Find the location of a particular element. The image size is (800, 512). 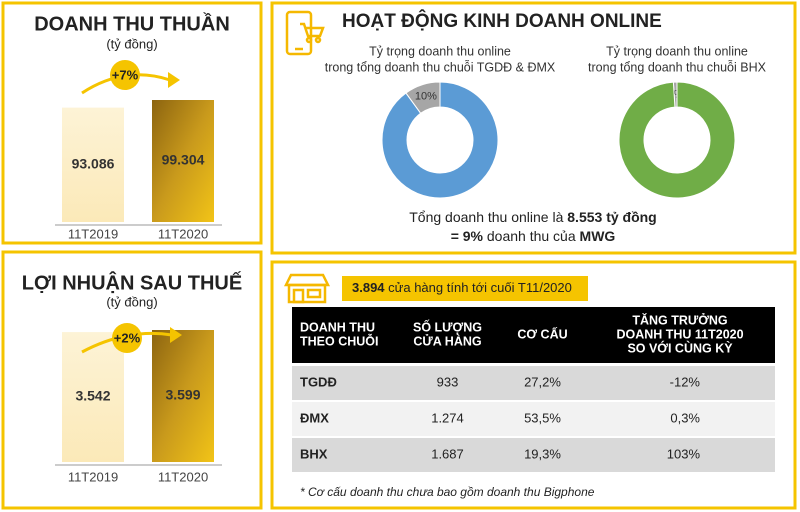

table-cell: 0,3% is located at coordinates (685, 417).